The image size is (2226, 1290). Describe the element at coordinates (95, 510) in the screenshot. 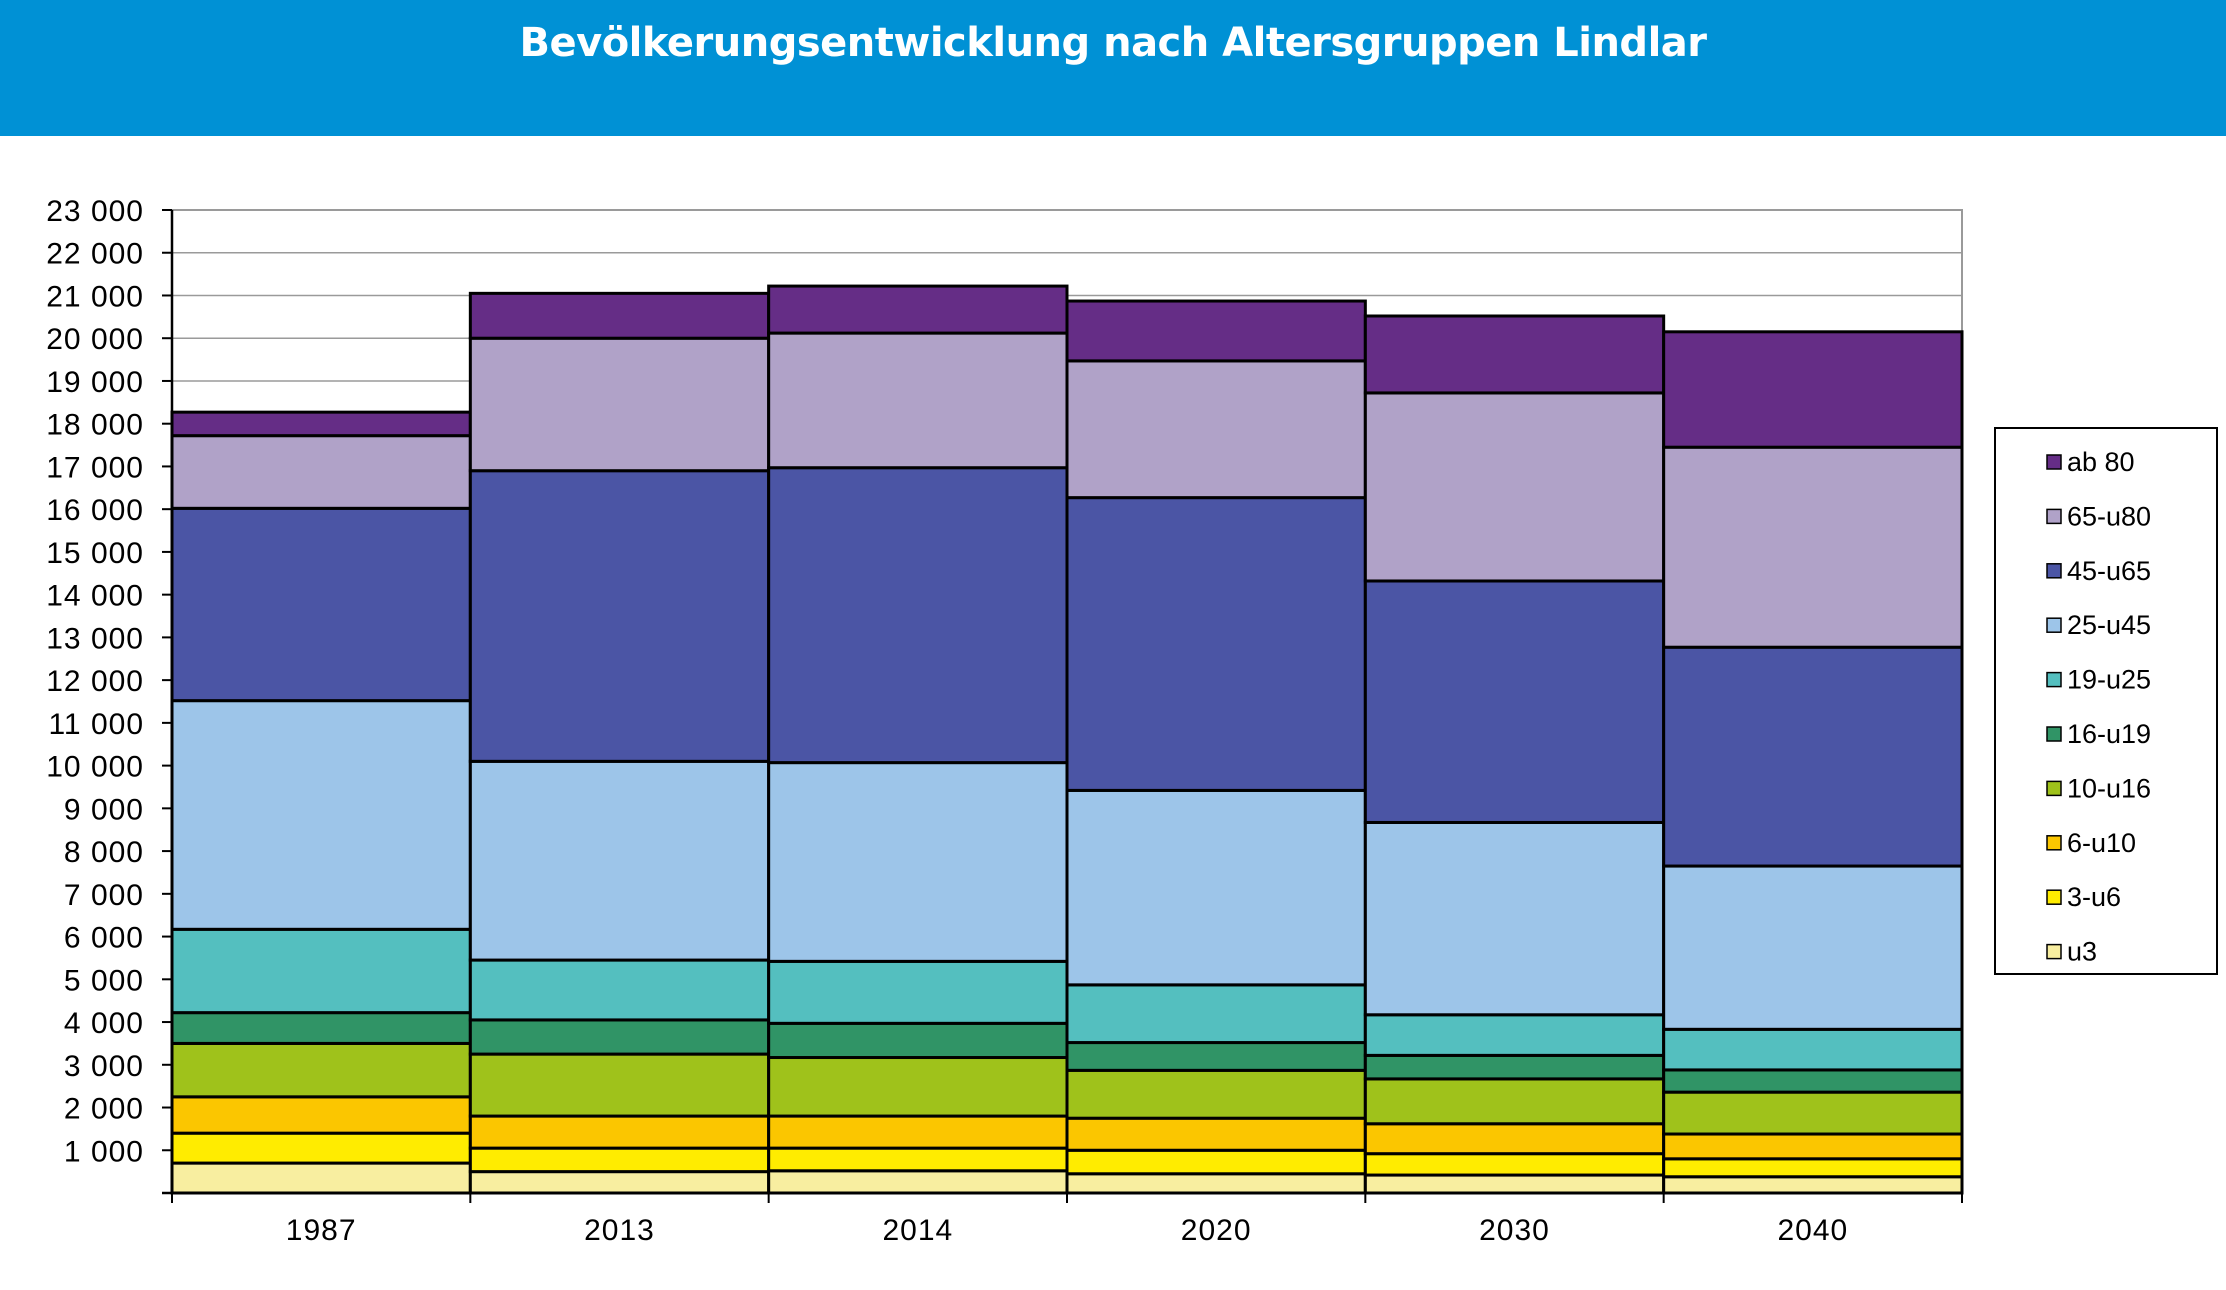

I see `y-tick-label: 16 000` at that location.